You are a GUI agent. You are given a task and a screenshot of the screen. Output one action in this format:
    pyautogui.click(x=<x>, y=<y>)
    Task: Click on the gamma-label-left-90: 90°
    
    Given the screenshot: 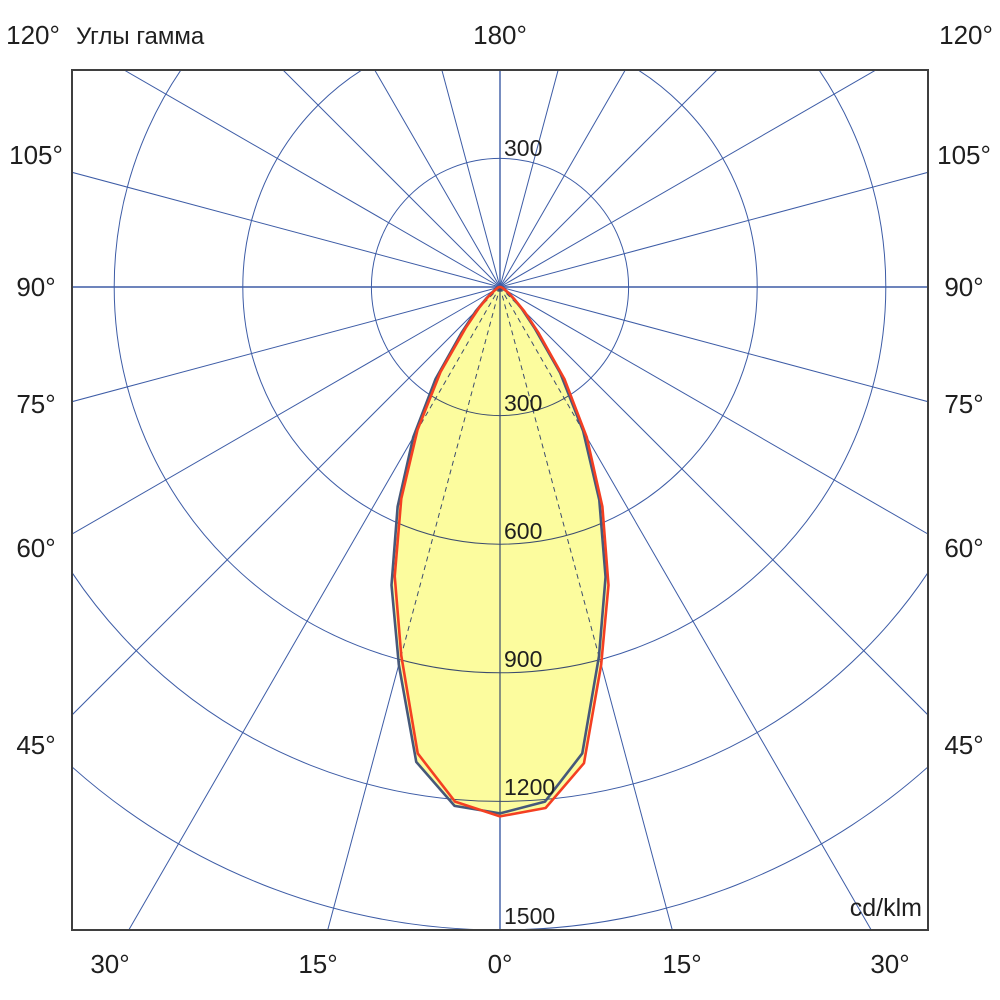 What is the action you would take?
    pyautogui.click(x=35, y=287)
    